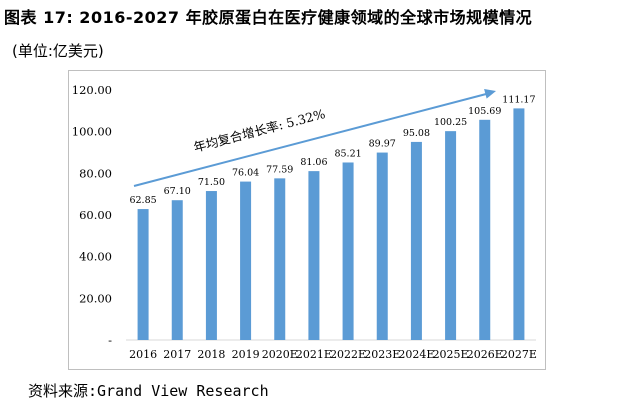 The width and height of the screenshot is (629, 410). I want to click on data-label: 111.17, so click(518, 99).